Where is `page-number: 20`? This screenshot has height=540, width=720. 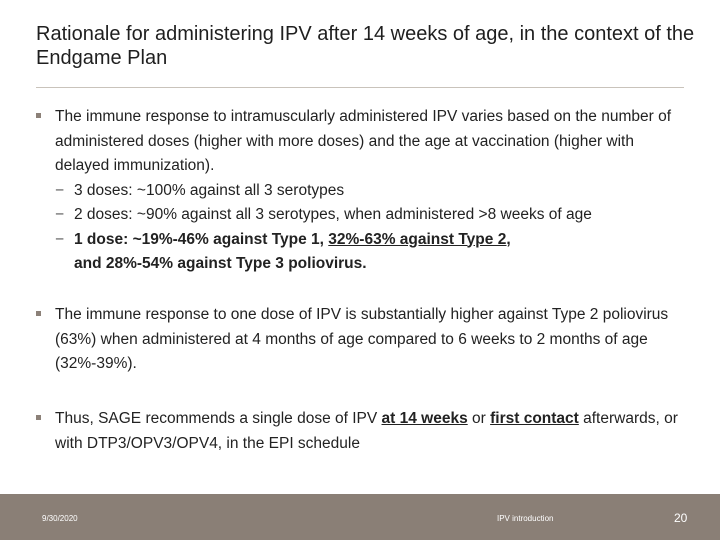
page-number: 20 is located at coordinates (681, 518).